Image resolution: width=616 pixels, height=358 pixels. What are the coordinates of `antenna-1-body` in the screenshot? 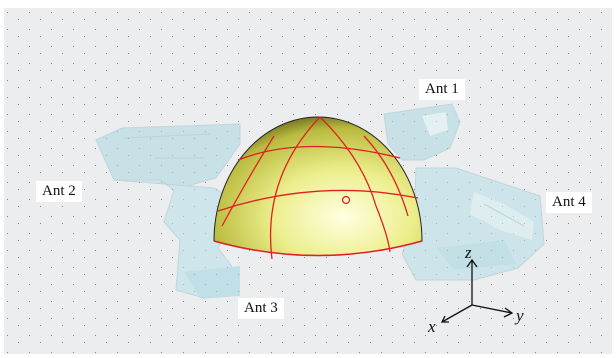 It's located at (422, 132).